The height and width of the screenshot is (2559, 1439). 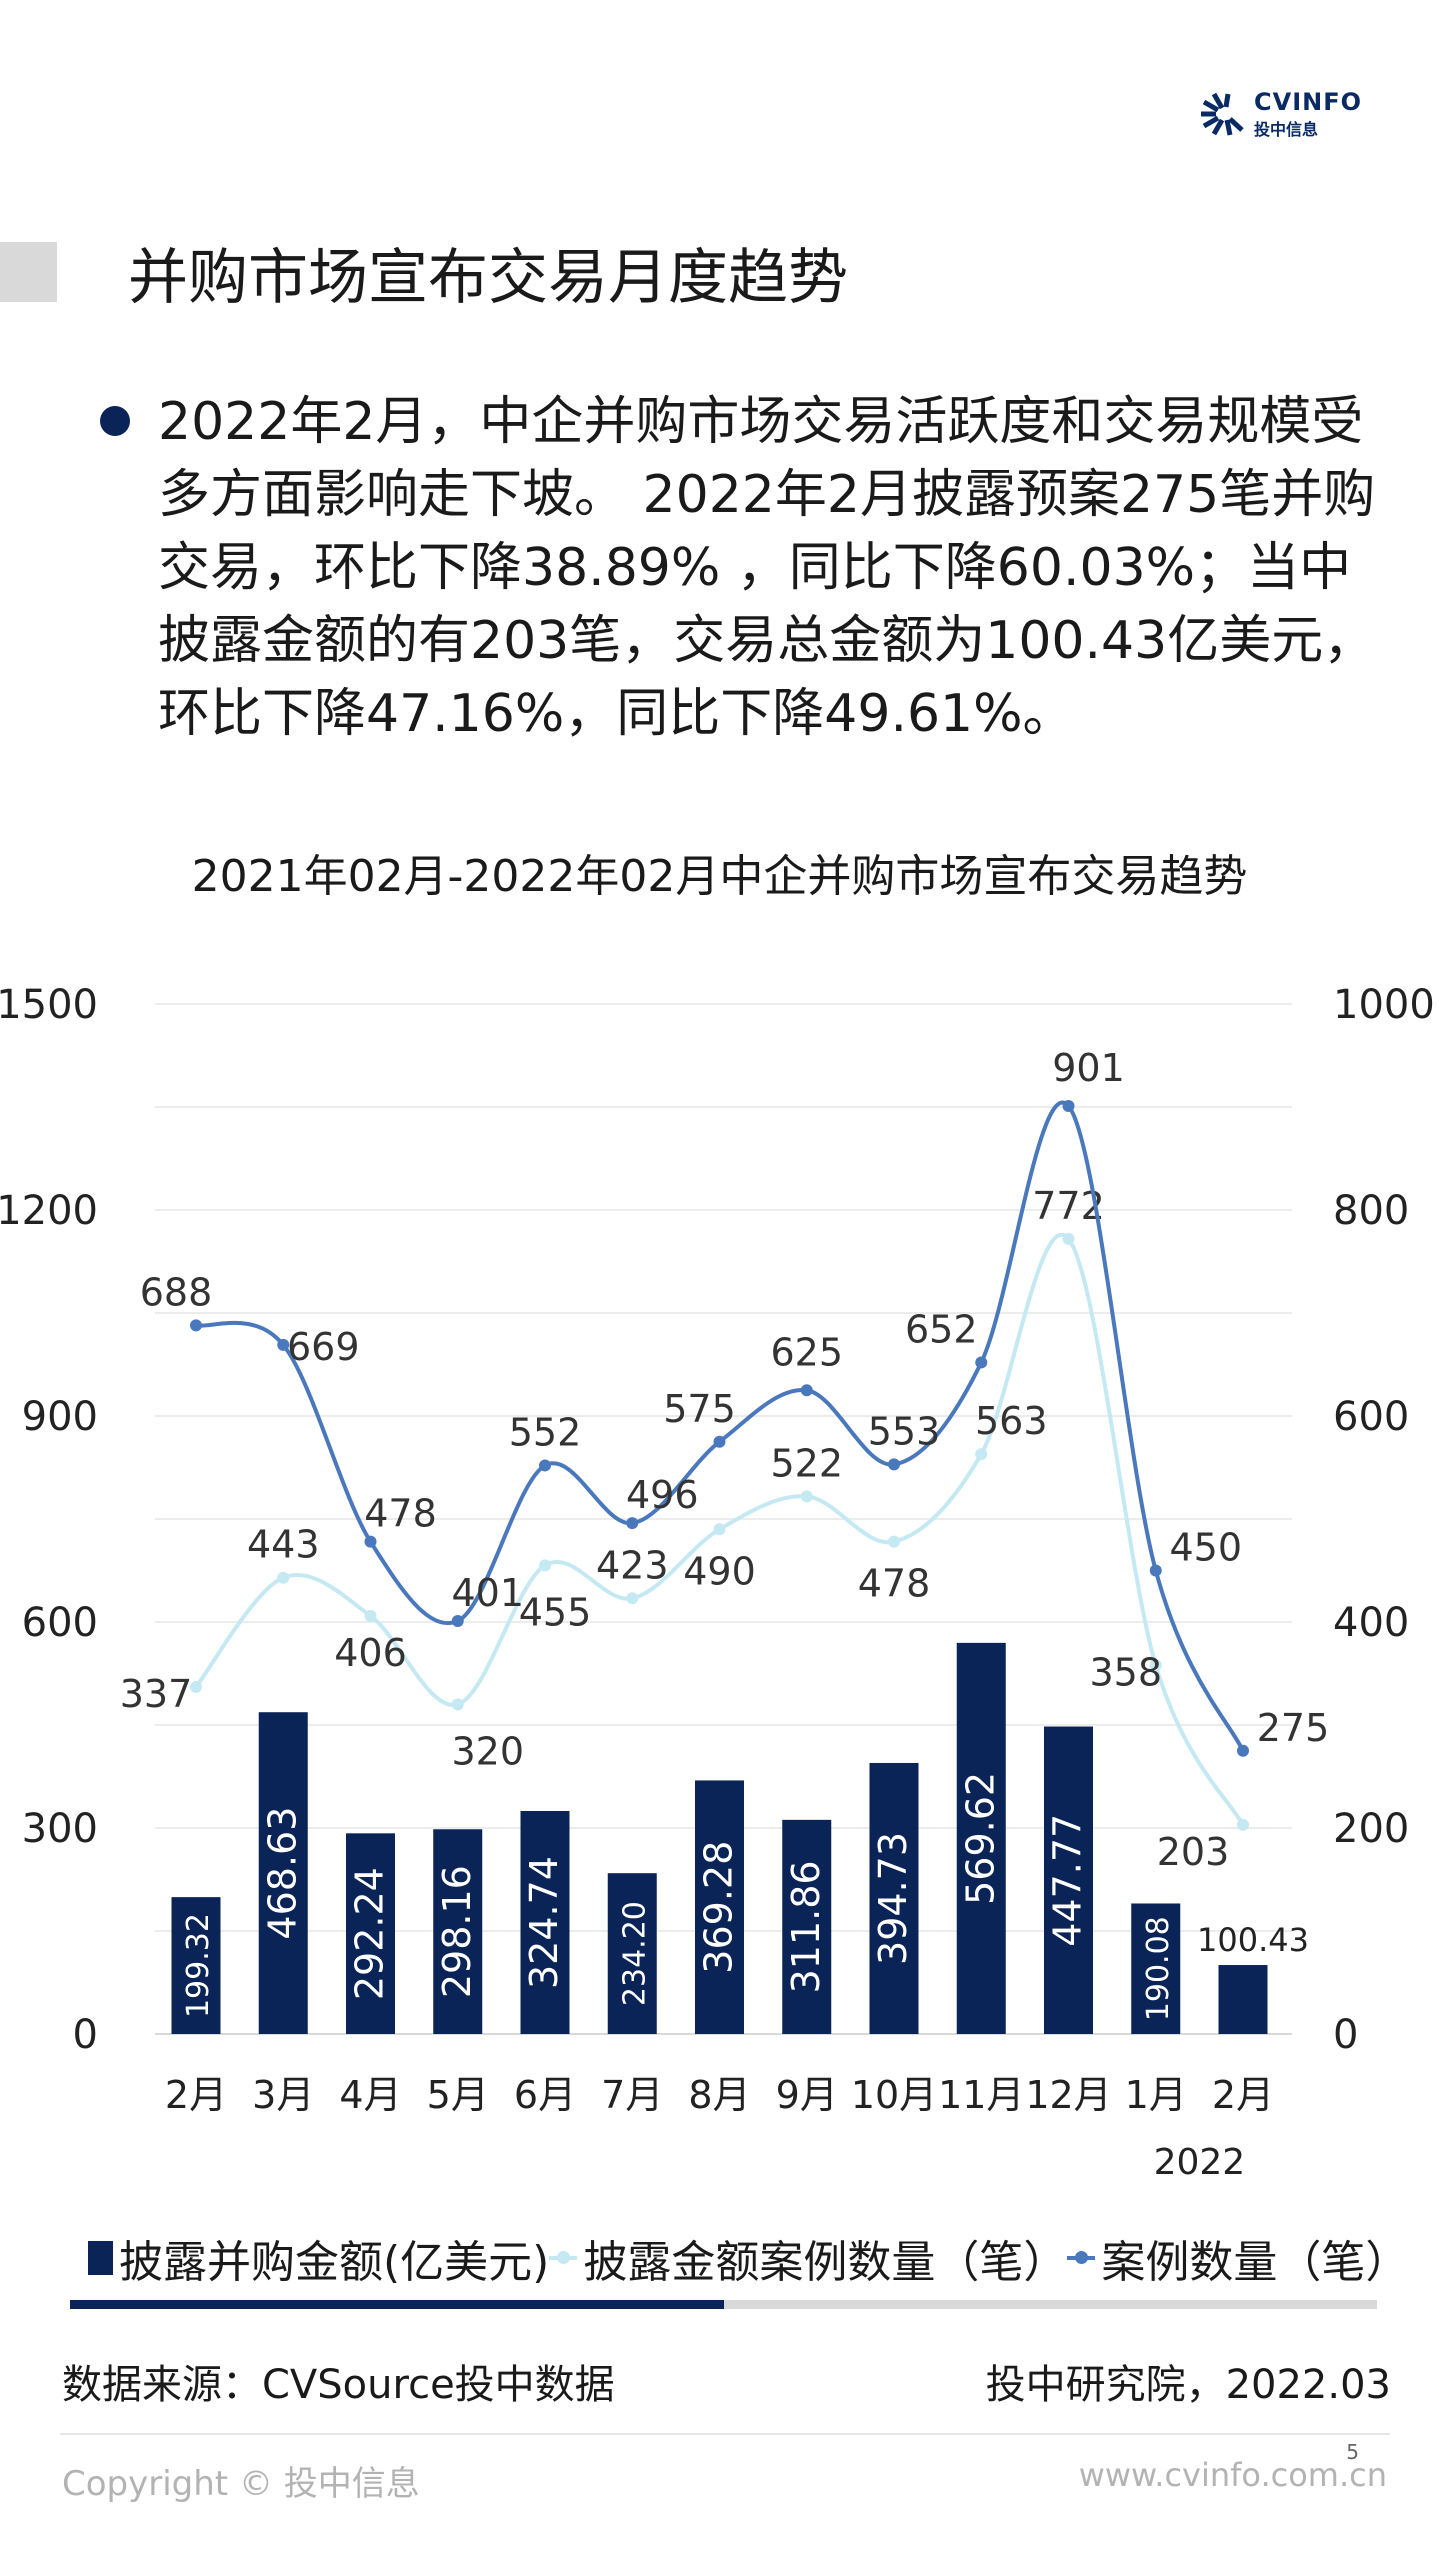 What do you see at coordinates (488, 278) in the screenshot?
I see `page-title: 并购市场宣布交易月度趋势` at bounding box center [488, 278].